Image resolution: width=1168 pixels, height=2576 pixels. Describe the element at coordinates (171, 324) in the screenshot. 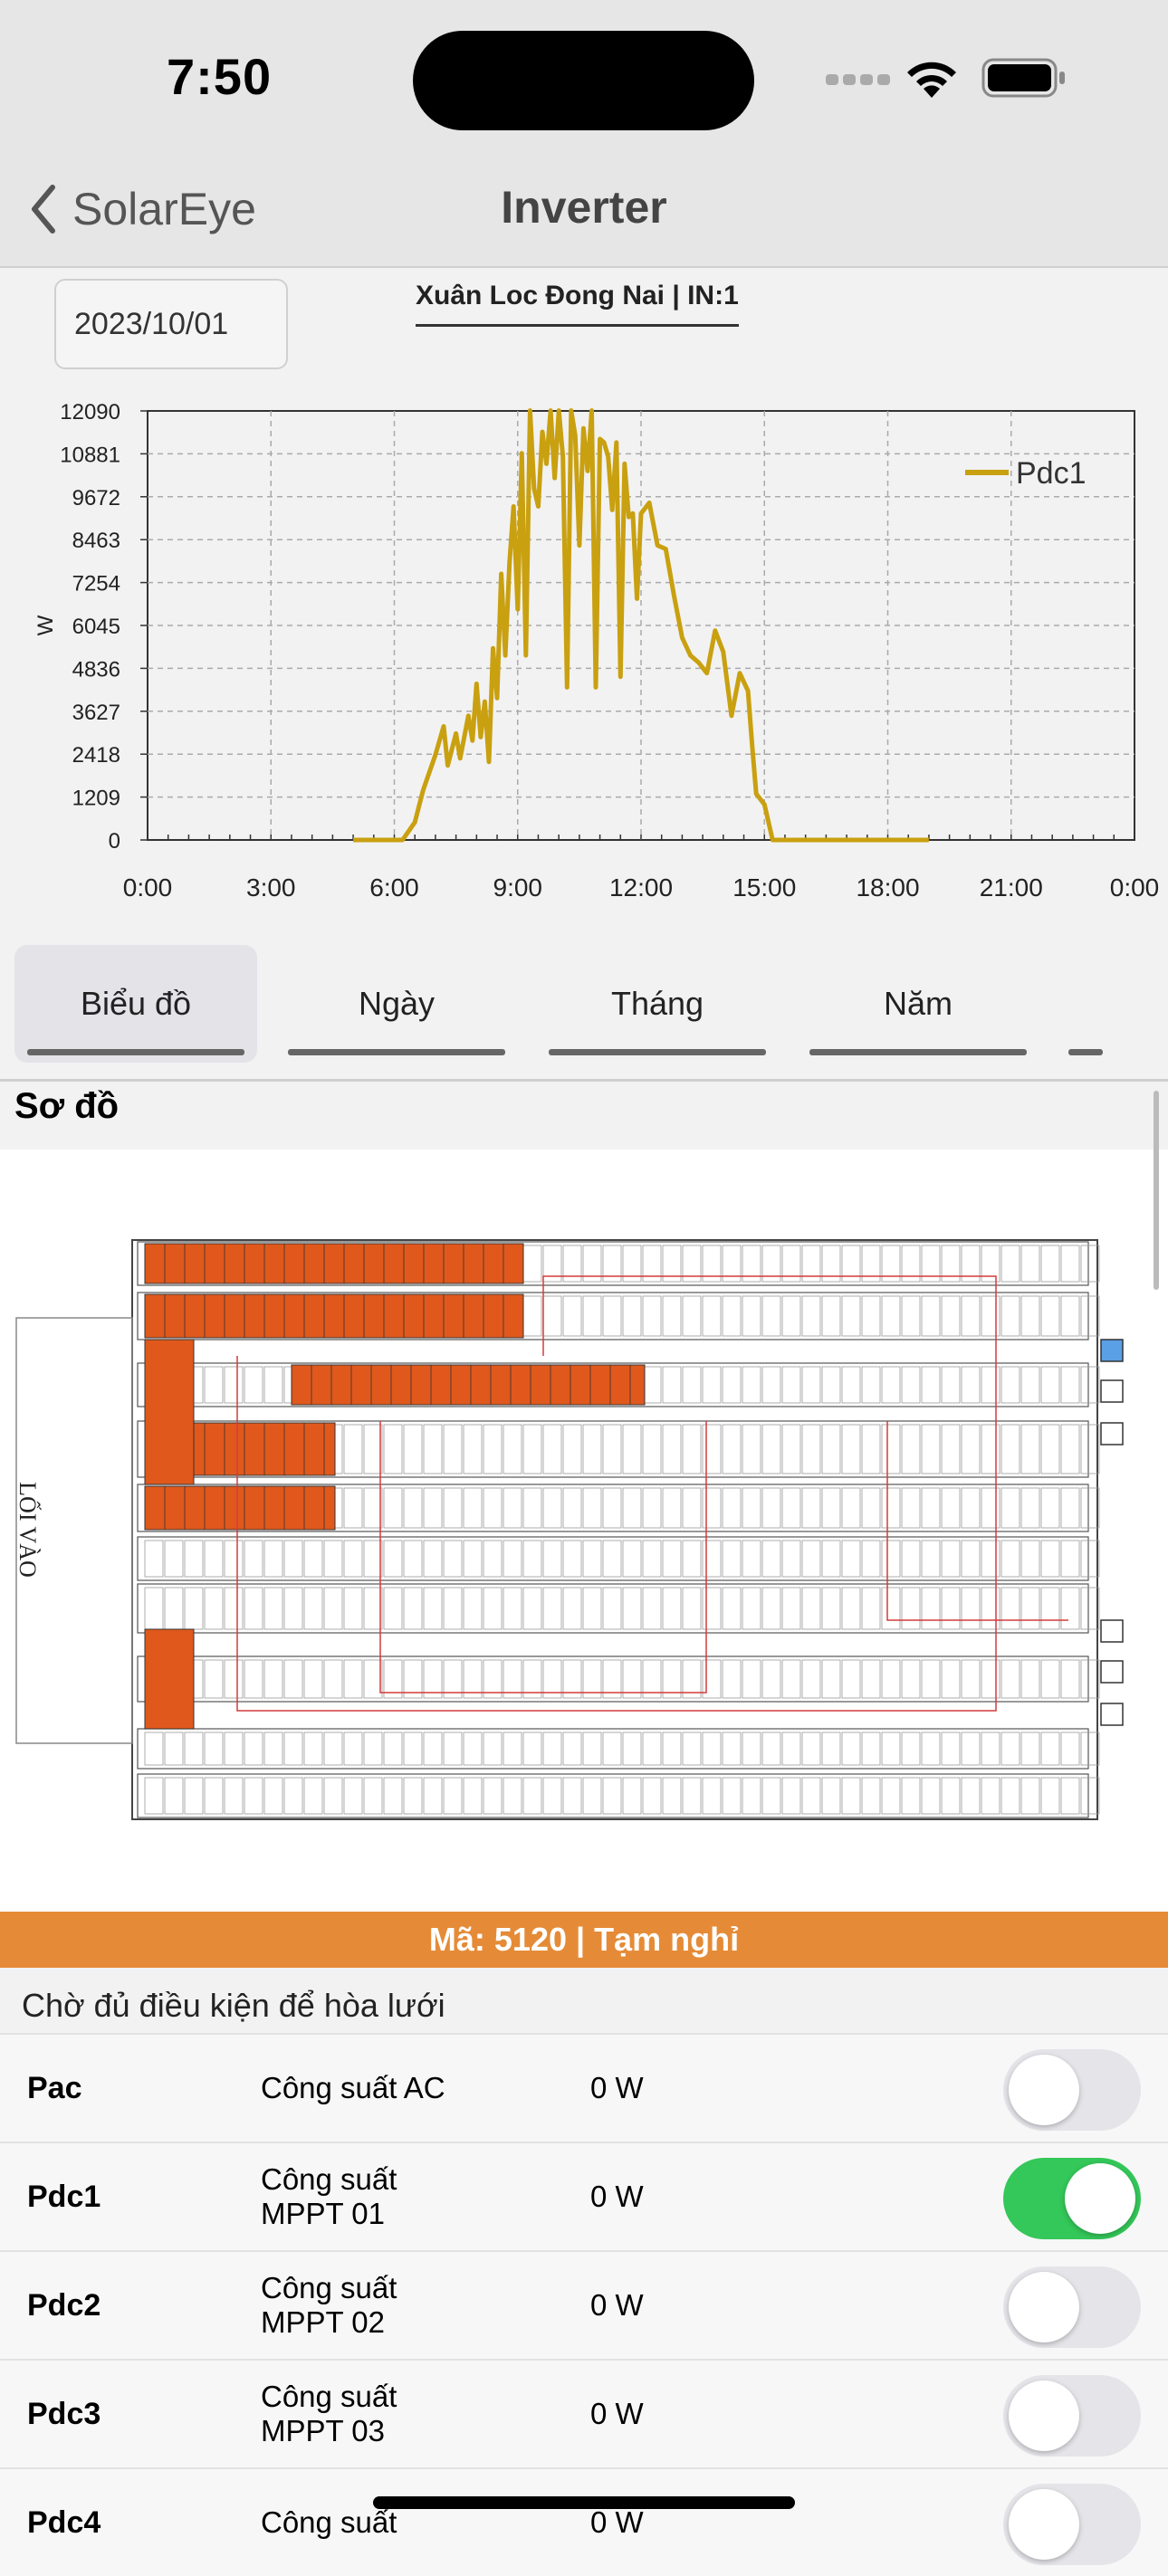

I see `date-picker: 2023/10/01` at that location.